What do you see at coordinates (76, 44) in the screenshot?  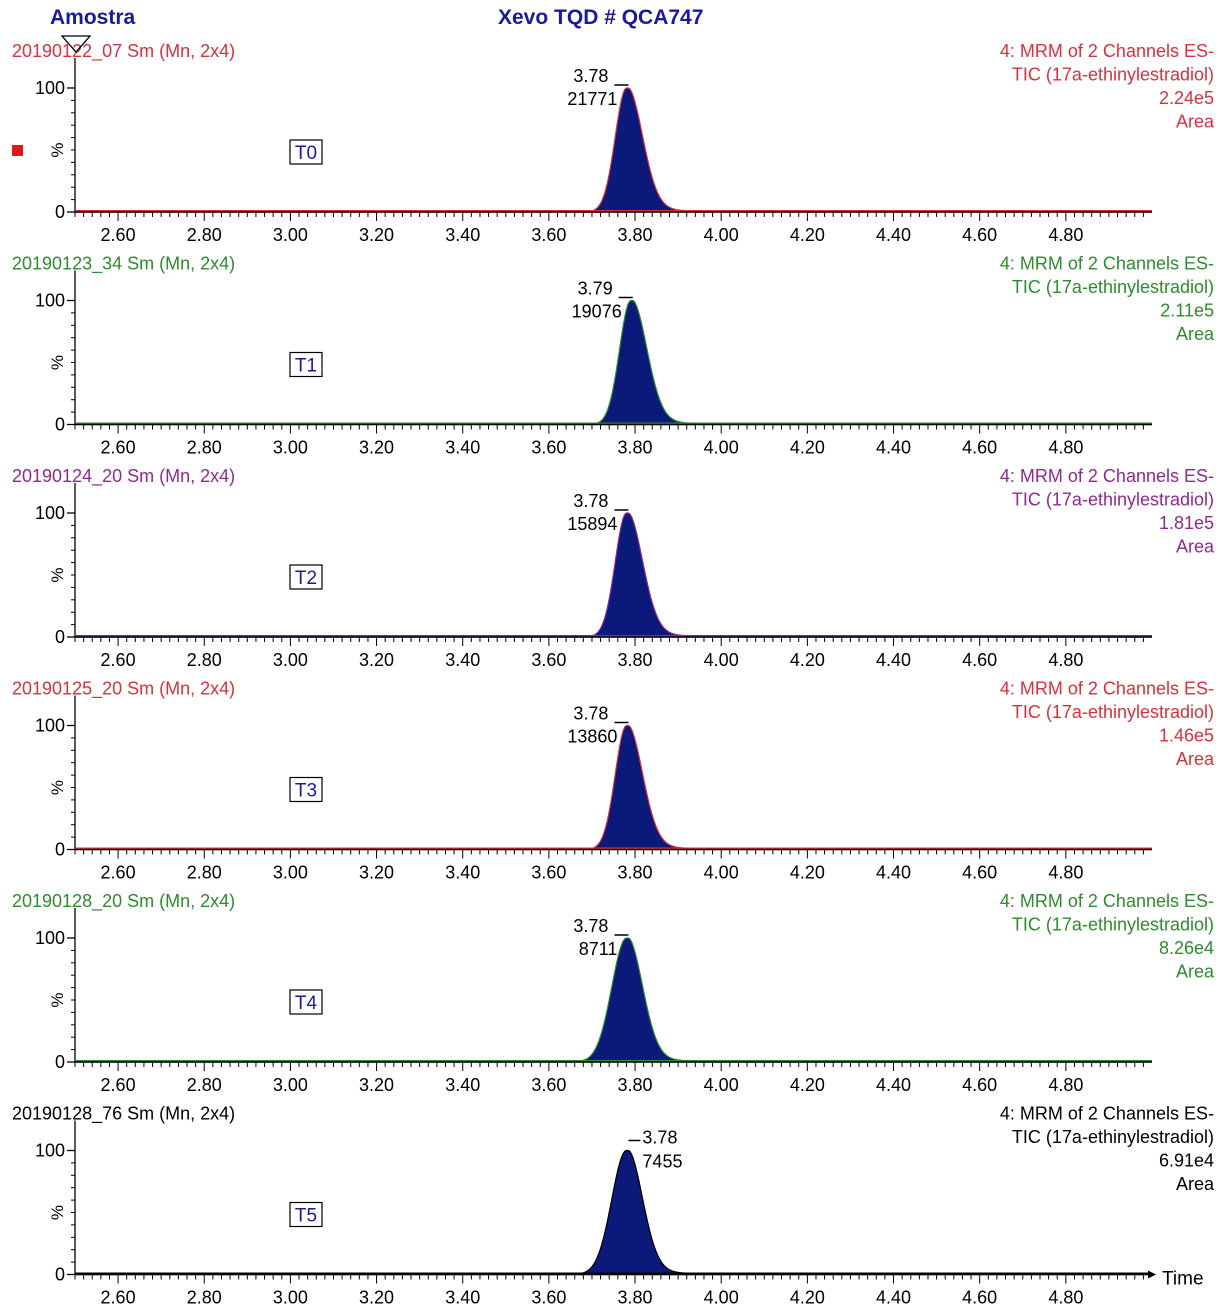 I see `cursor-marker-icon` at bounding box center [76, 44].